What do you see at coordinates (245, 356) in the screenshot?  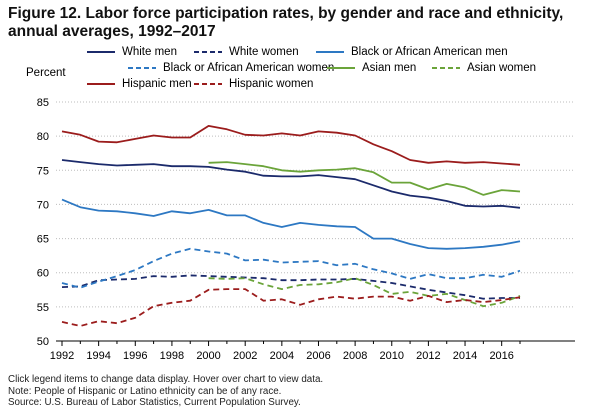 I see `x-tick-label: 2002` at bounding box center [245, 356].